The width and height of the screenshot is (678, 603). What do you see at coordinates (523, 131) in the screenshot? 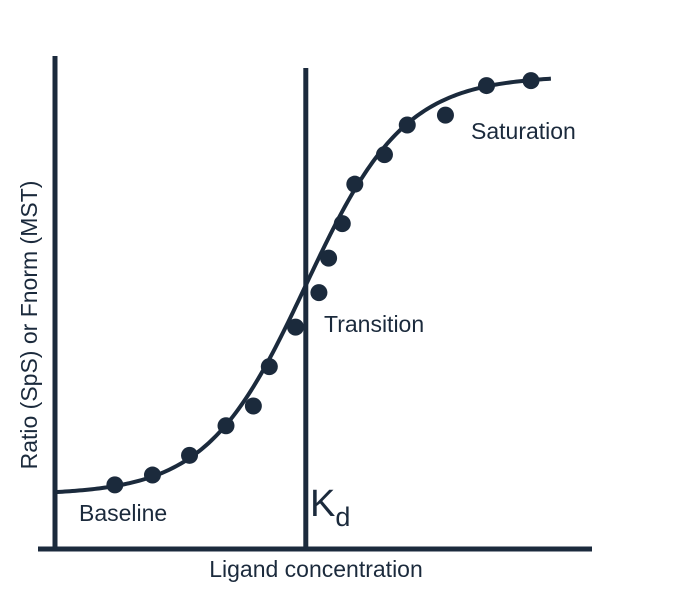
I see `region-label-saturation: Saturation` at bounding box center [523, 131].